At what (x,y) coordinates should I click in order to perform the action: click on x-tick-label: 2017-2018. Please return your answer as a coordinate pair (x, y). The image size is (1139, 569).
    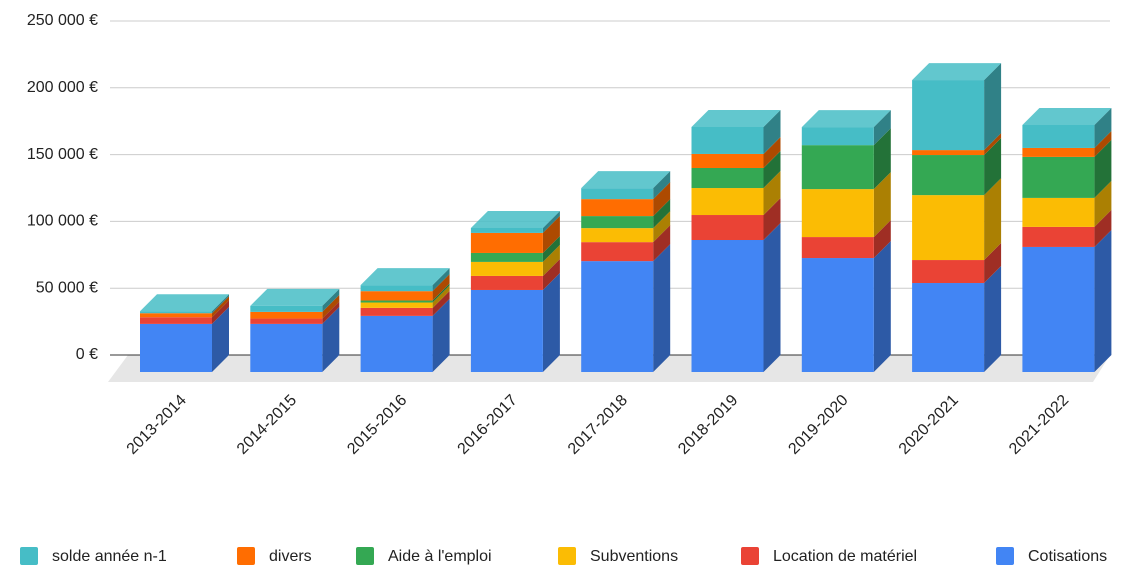
    Looking at the image, I should click on (598, 425).